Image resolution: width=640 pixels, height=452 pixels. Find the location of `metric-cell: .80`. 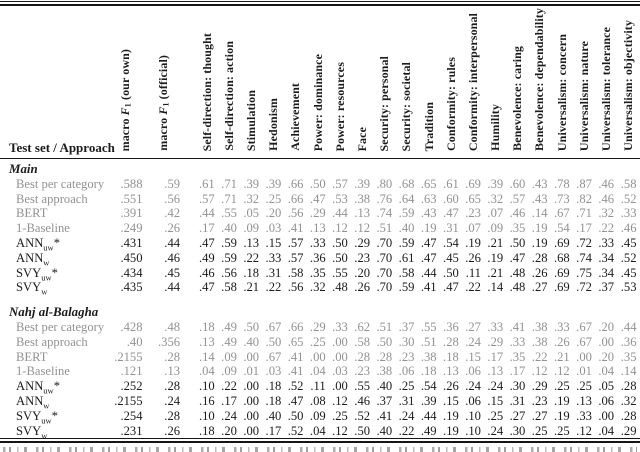

metric-cell: .80 is located at coordinates (384, 183).